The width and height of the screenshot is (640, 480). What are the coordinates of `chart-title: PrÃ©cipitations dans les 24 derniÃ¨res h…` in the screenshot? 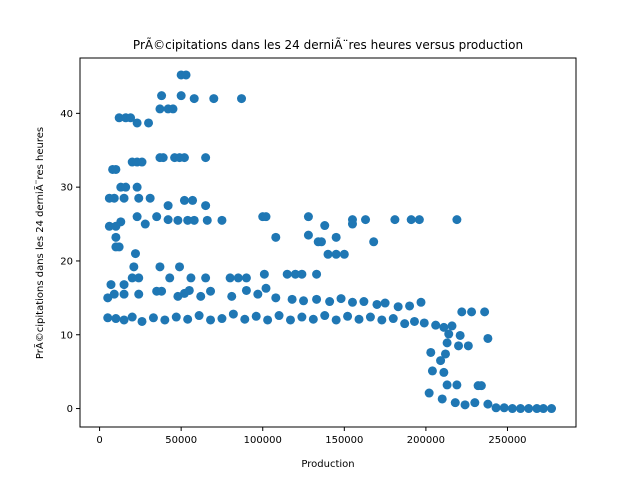 It's located at (328, 44).